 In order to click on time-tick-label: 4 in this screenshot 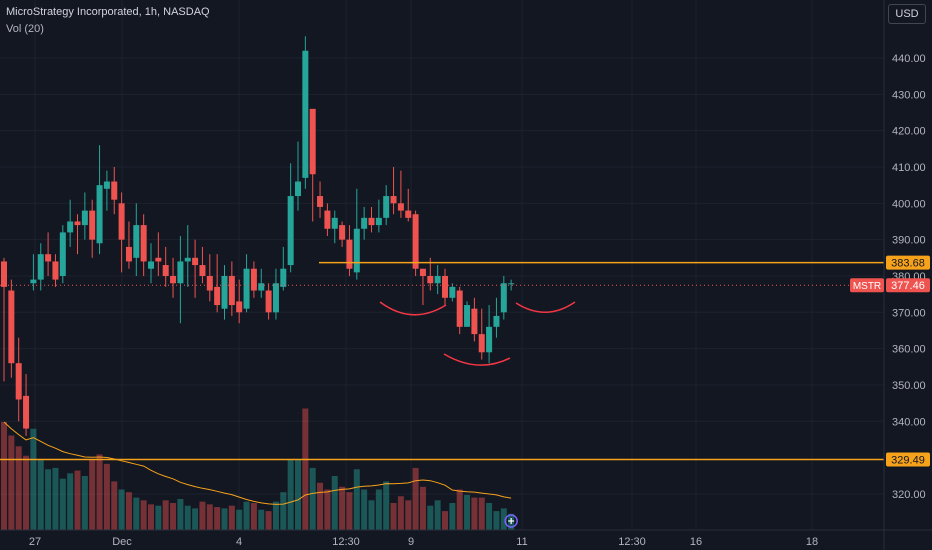, I will do `click(239, 542)`.